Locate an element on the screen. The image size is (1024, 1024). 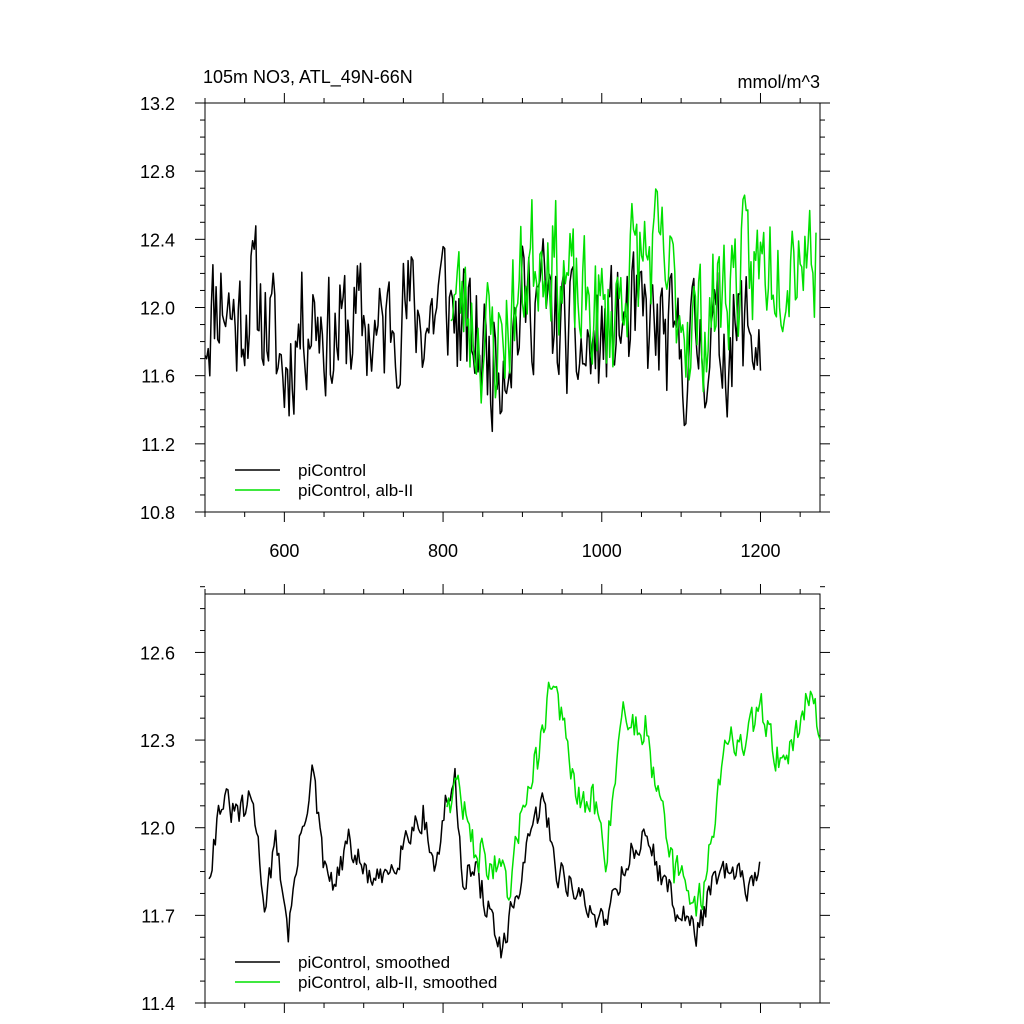
legend-label-picontrol-alb-ii: piControl, alb-II is located at coordinates (355, 490).